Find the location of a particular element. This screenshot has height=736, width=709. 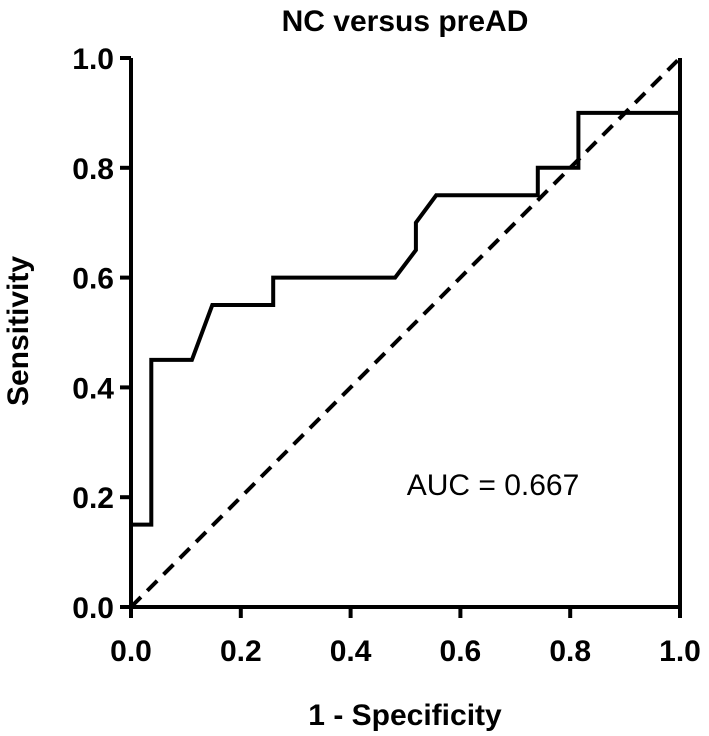

y-tick-label: 0.0 is located at coordinates (93, 608).